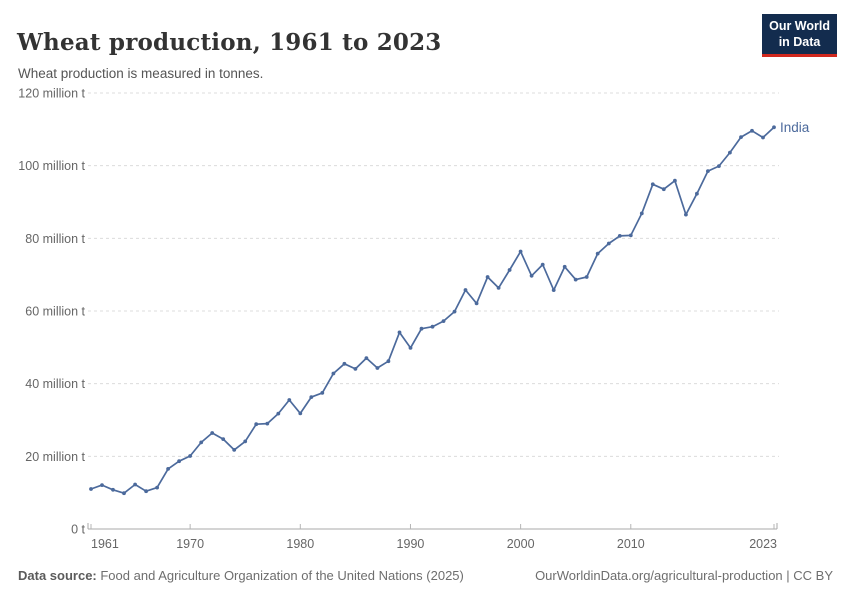 The width and height of the screenshot is (850, 600). I want to click on x-tick-label: 1961, so click(105, 544).